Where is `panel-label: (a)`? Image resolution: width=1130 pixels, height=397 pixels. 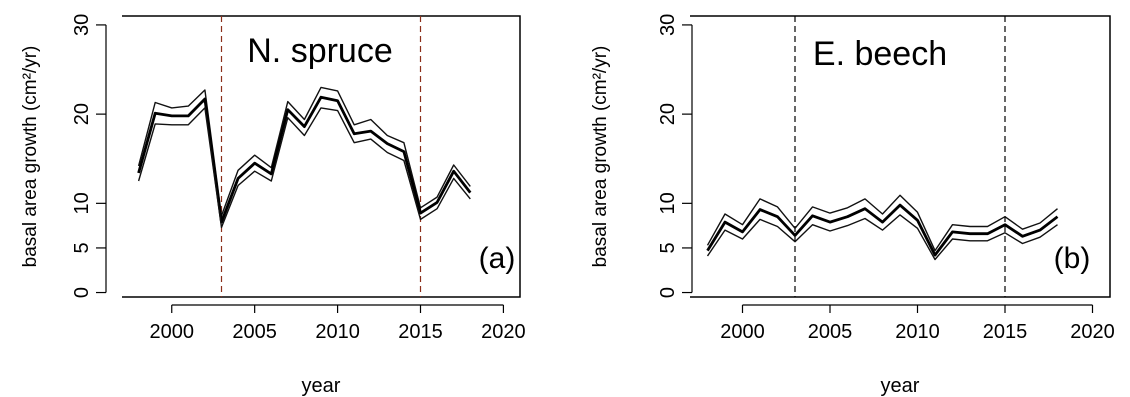
panel-label: (a) is located at coordinates (497, 258).